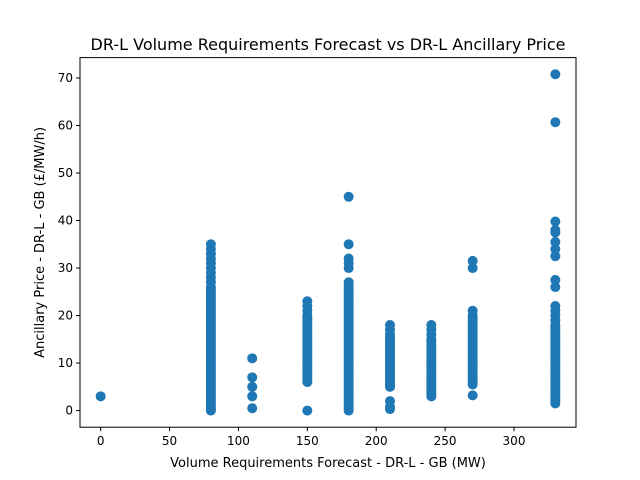 The image size is (640, 480). What do you see at coordinates (101, 441) in the screenshot?
I see `x-tick-label: 0` at bounding box center [101, 441].